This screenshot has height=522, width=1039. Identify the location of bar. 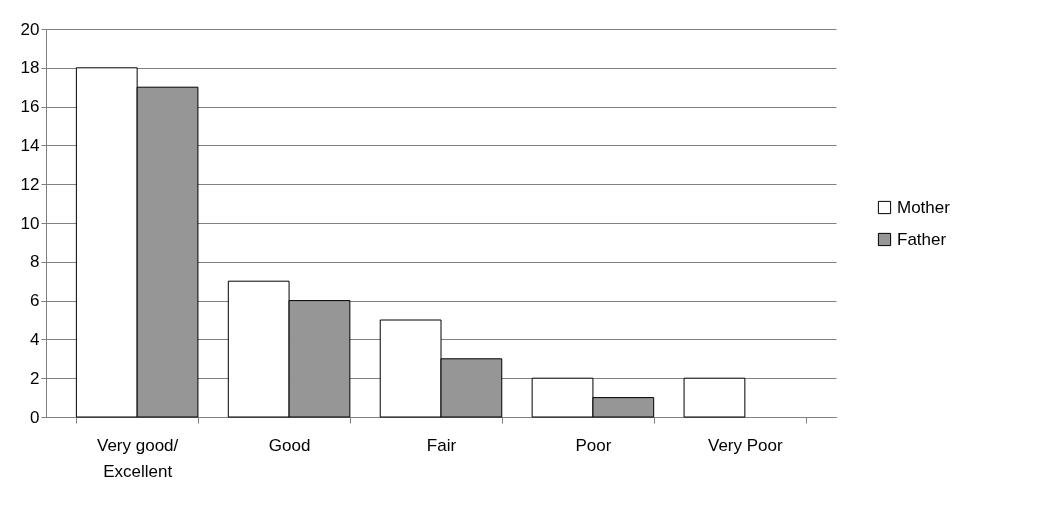
(714, 397).